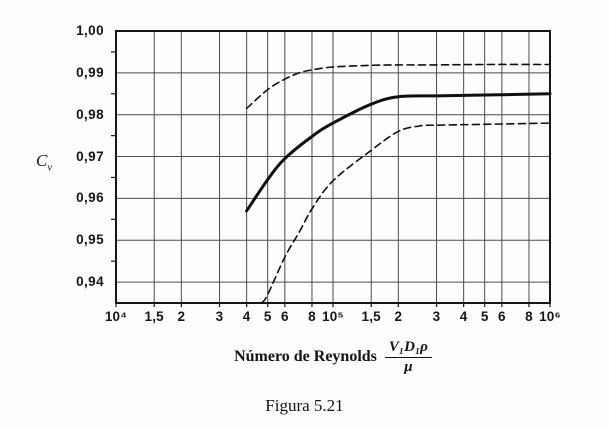 The width and height of the screenshot is (609, 429). What do you see at coordinates (90, 114) in the screenshot?
I see `y-tick-label: 0,98` at bounding box center [90, 114].